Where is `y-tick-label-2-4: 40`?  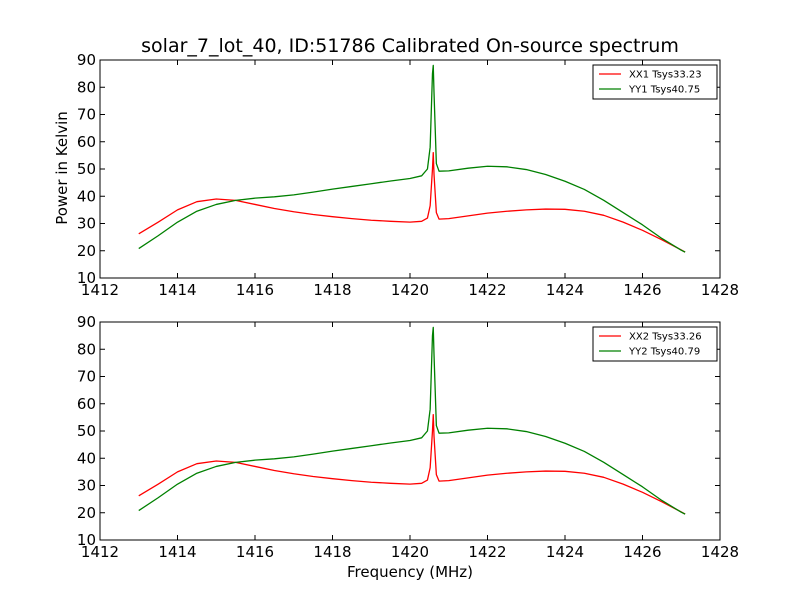
y-tick-label-2-4: 40 is located at coordinates (86, 458).